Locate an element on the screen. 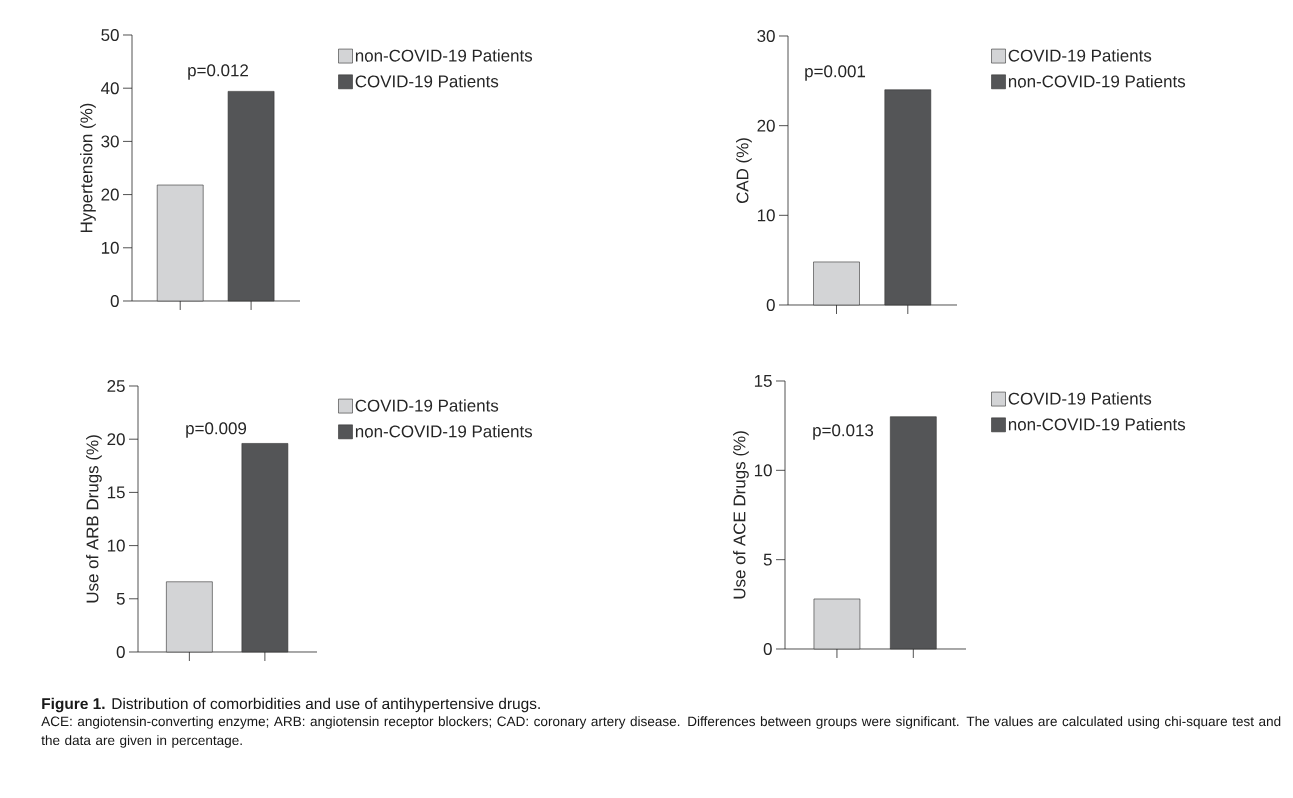  y-axis-title: Use of ARB Drugs (%) is located at coordinates (94, 519).